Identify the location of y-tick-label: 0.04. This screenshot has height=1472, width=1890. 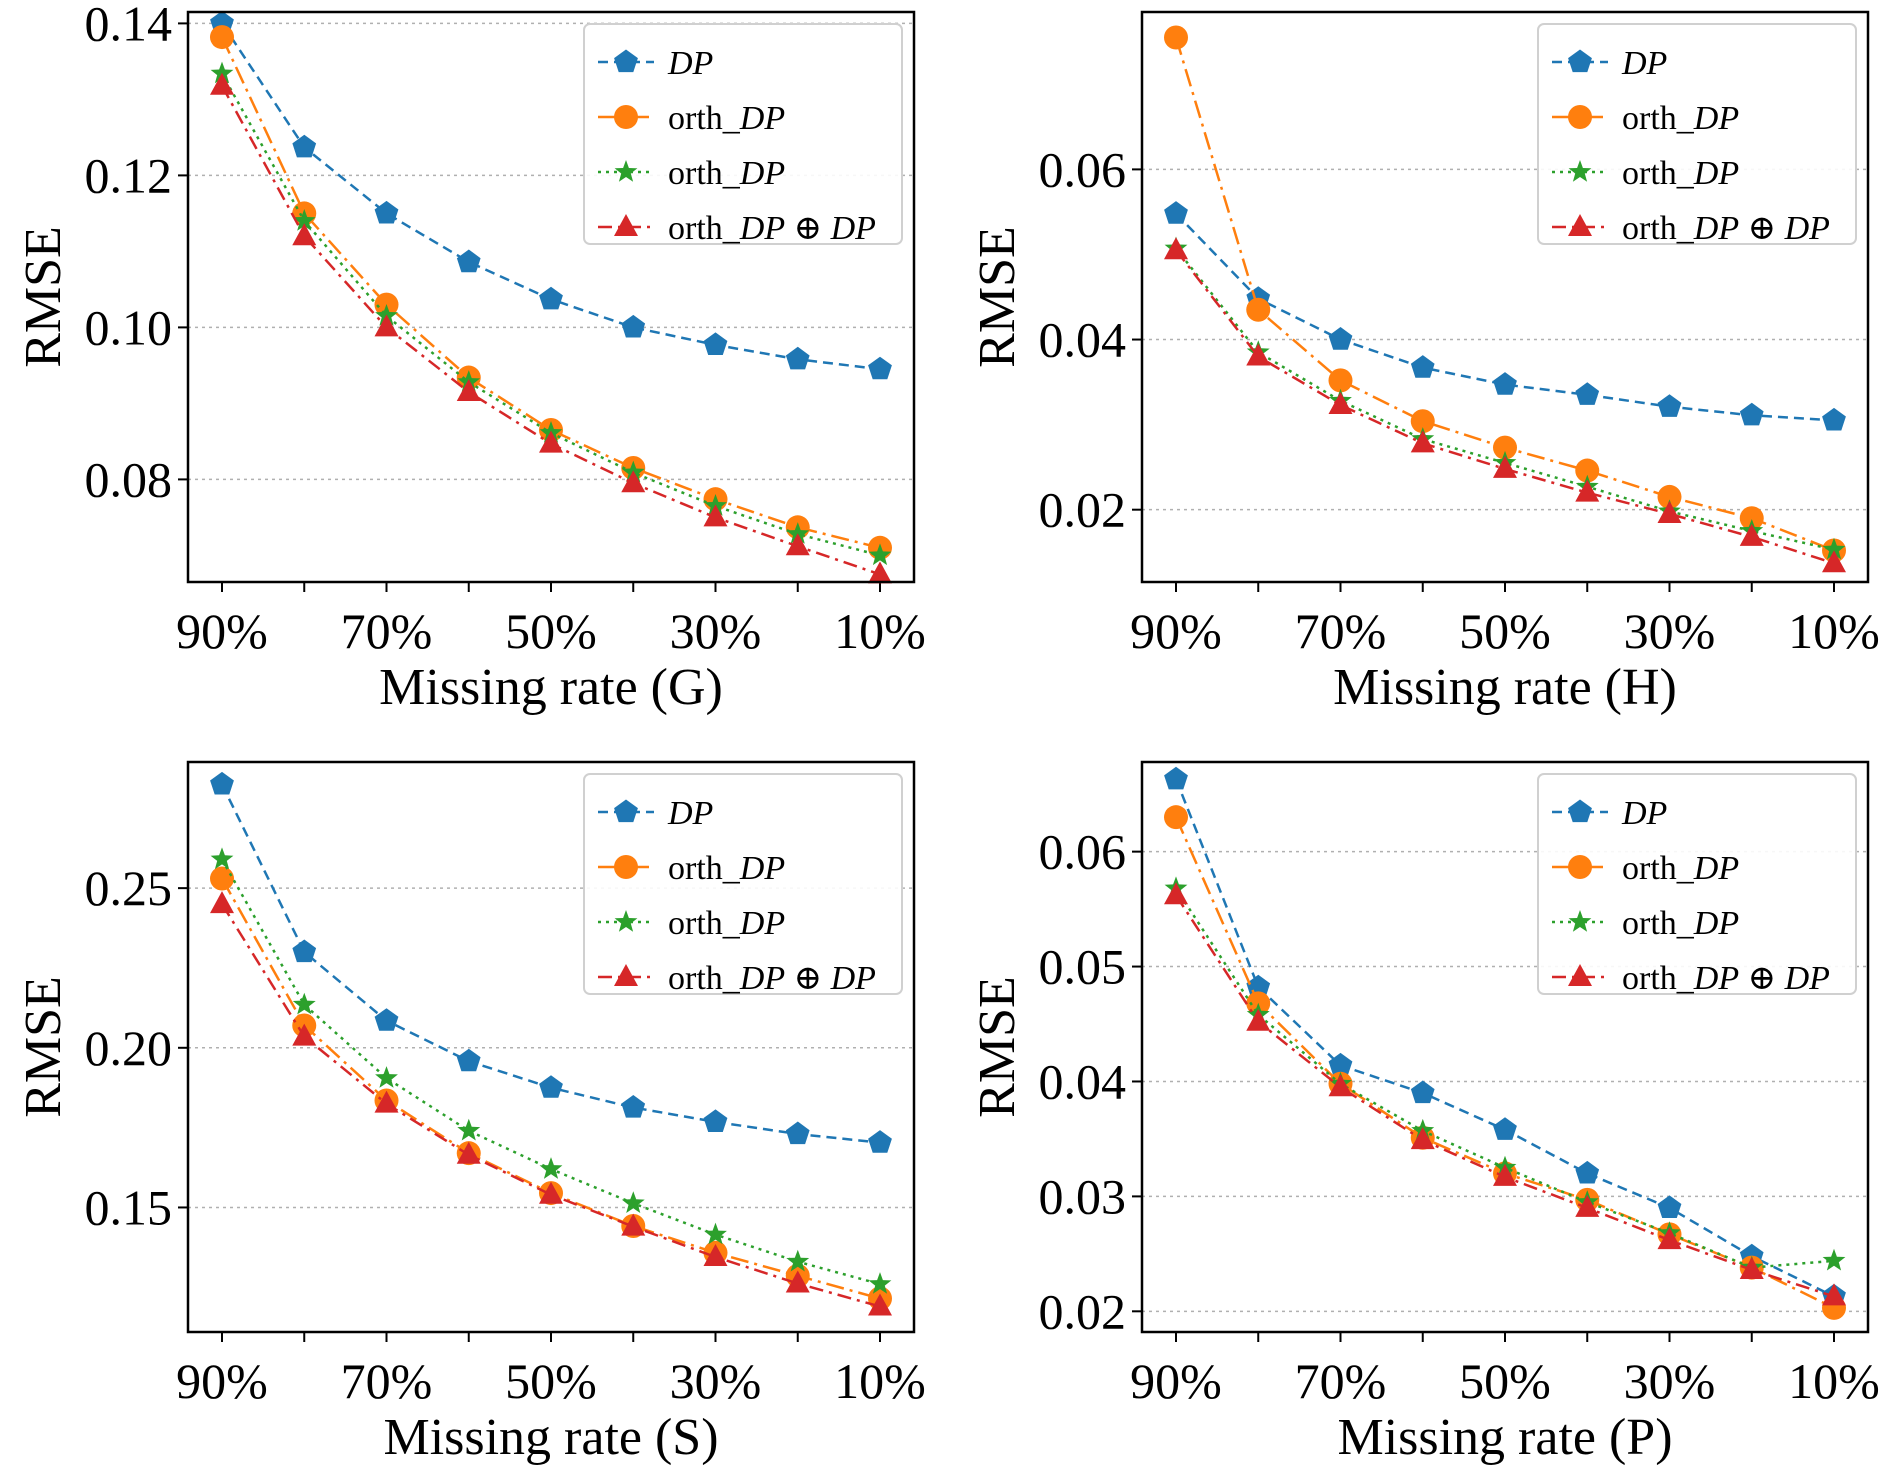
(1083, 340).